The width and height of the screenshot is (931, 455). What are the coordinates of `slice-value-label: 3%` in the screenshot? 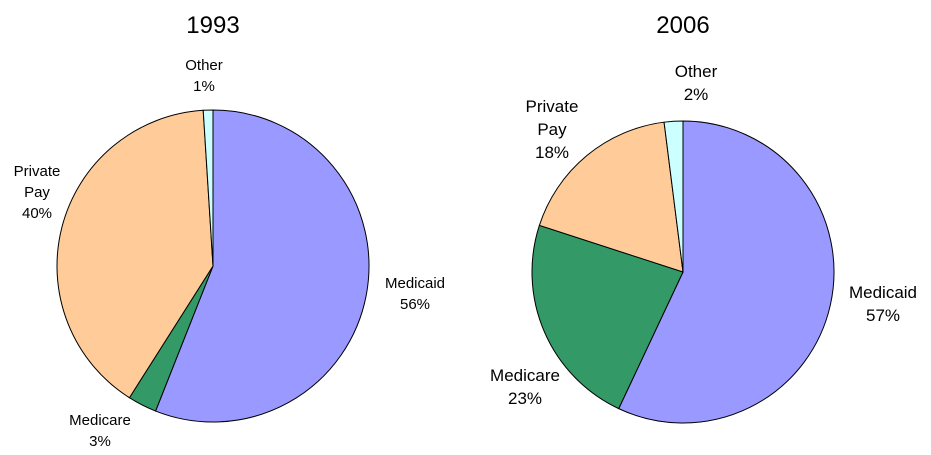 It's located at (100, 441).